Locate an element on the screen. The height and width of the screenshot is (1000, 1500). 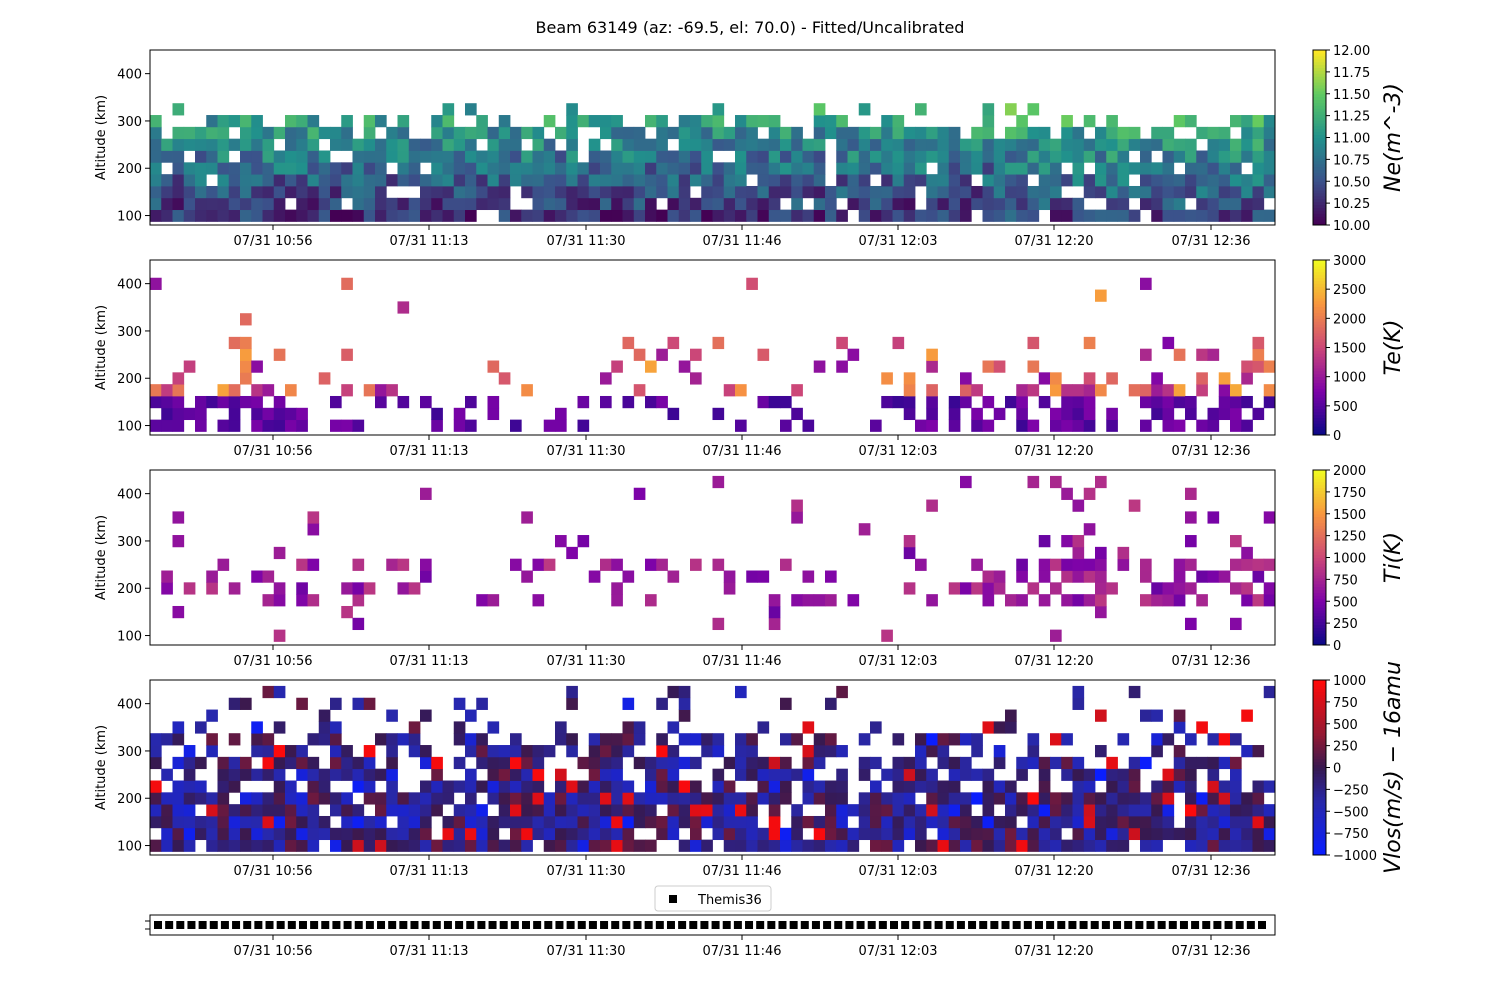
x-tick-label: 07/31 11:46 is located at coordinates (741, 661).